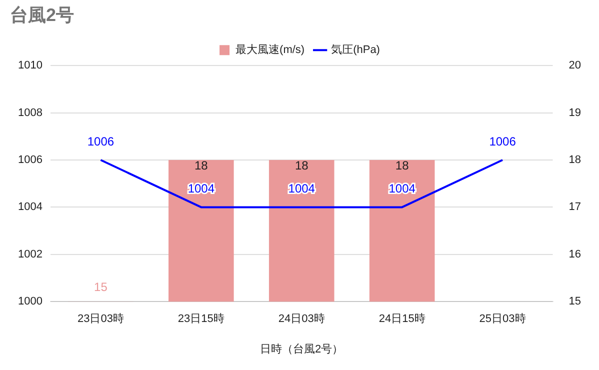 This screenshot has width=599, height=370. Describe the element at coordinates (502, 319) in the screenshot. I see `x-tick-label: 25日03時` at that location.